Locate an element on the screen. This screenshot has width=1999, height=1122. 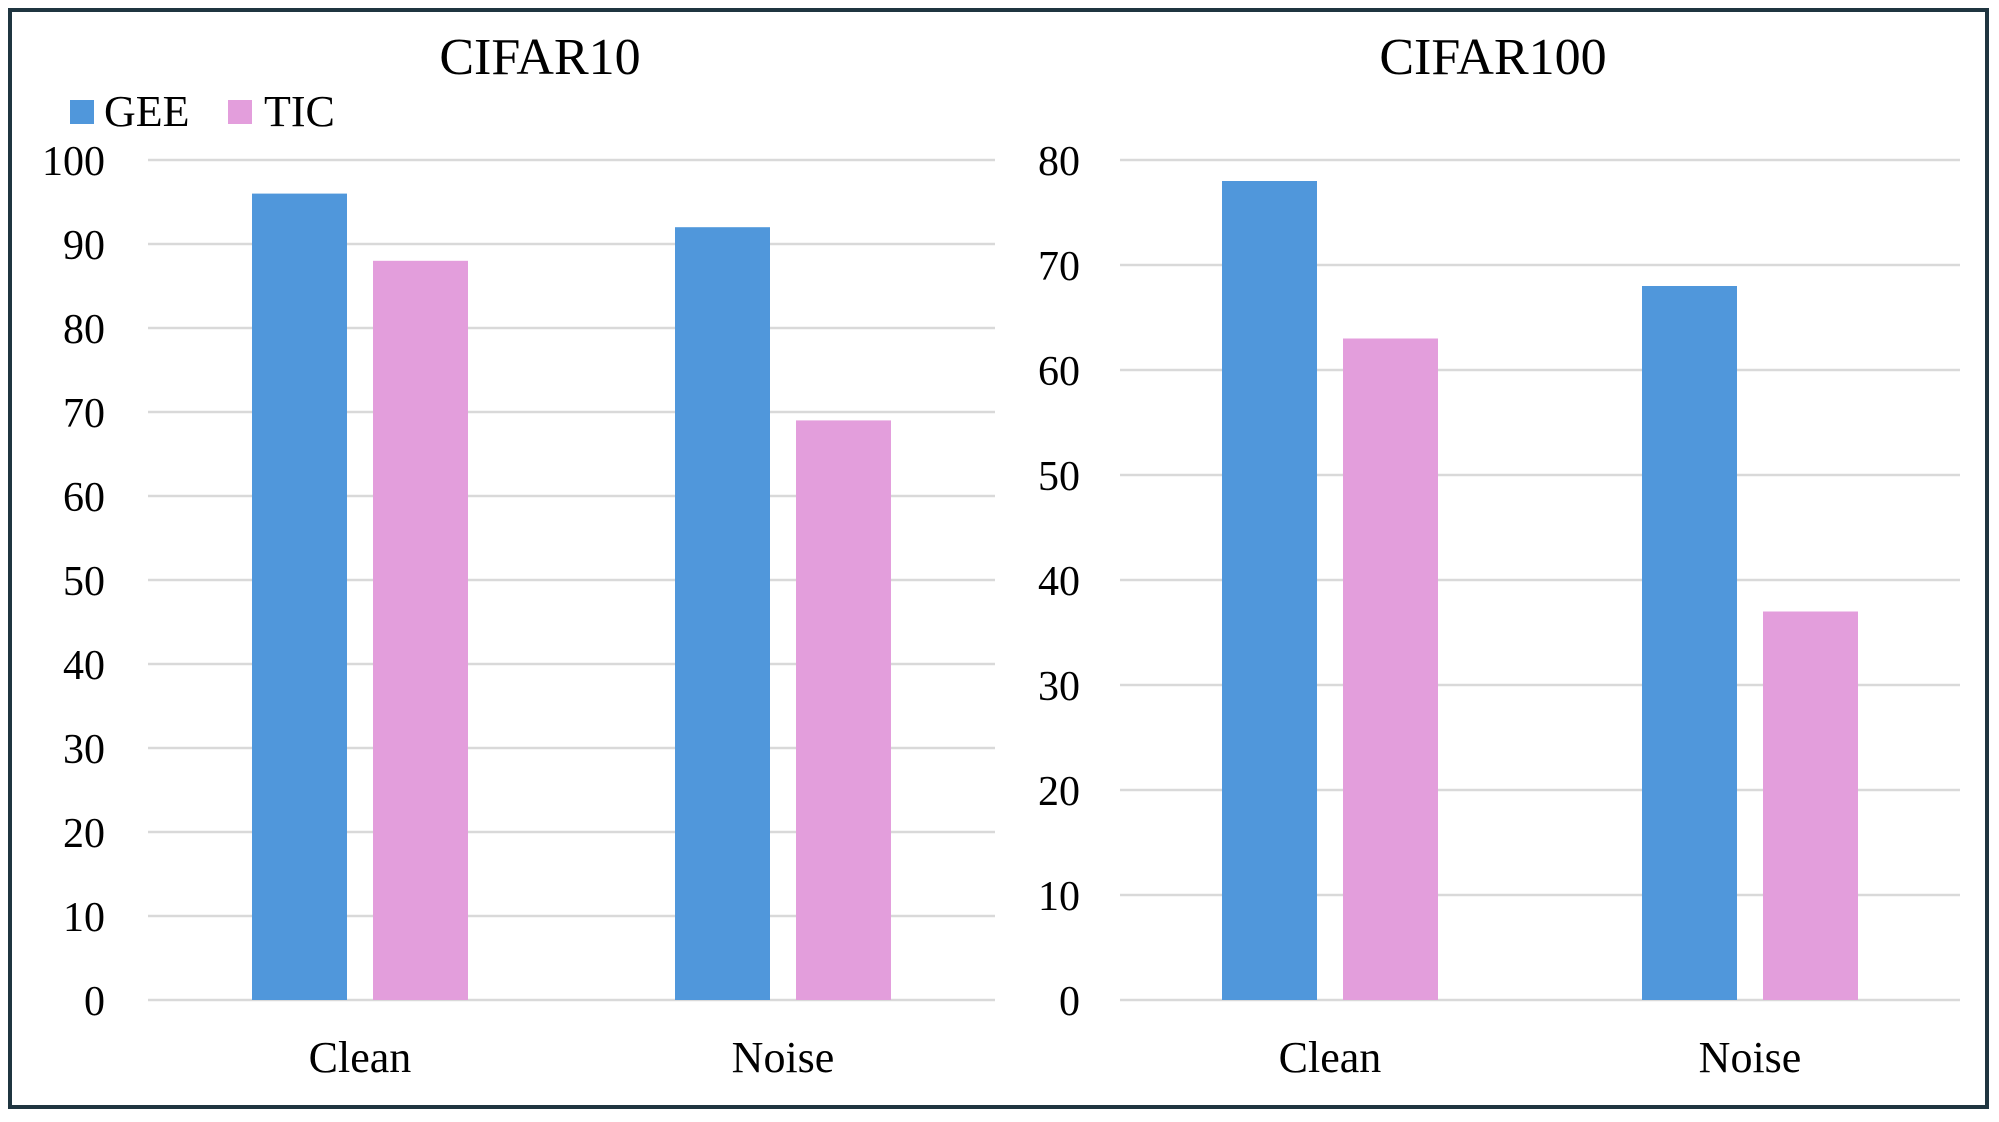
legend: GEE TIC is located at coordinates (202, 111).